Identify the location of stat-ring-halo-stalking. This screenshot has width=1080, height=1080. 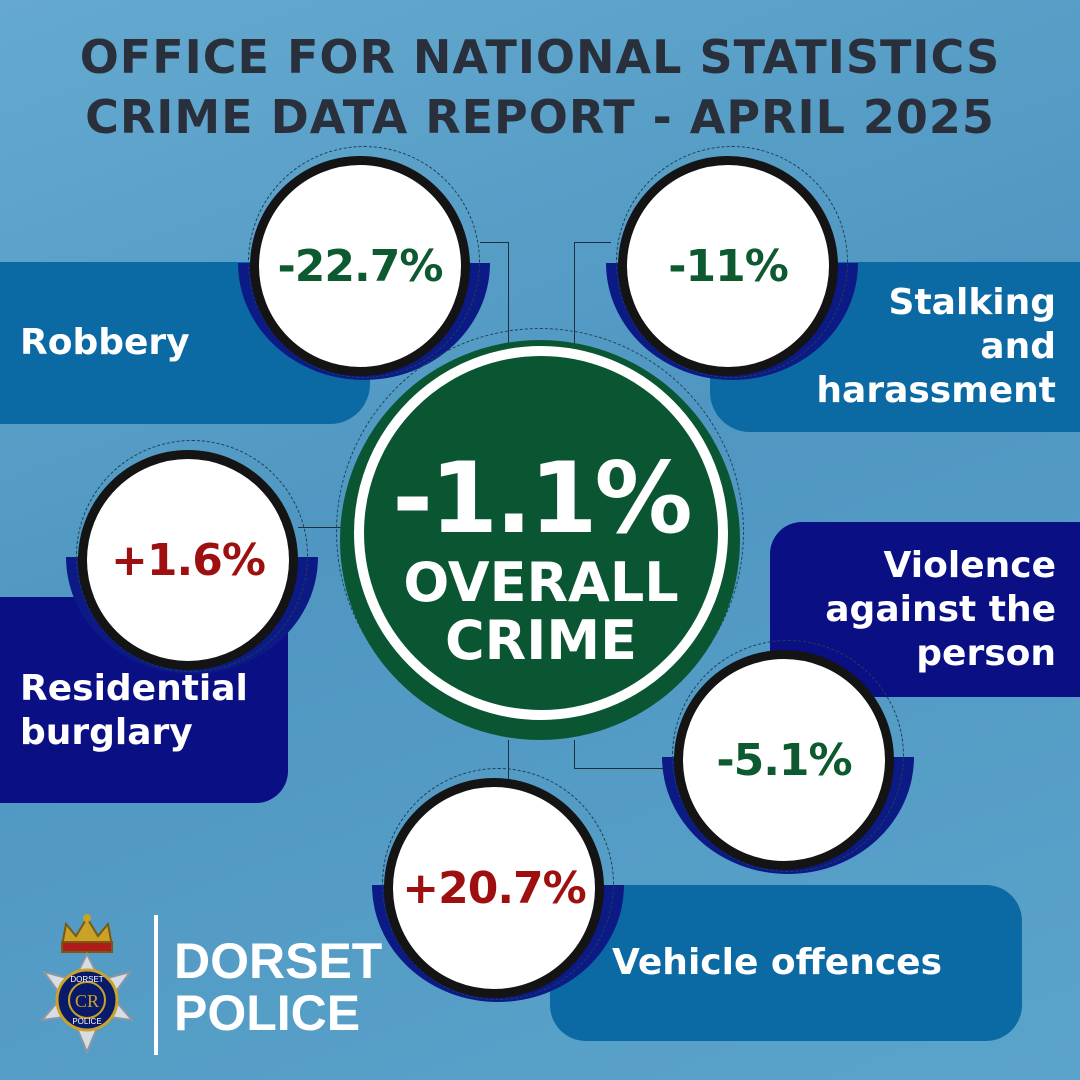
(732, 262).